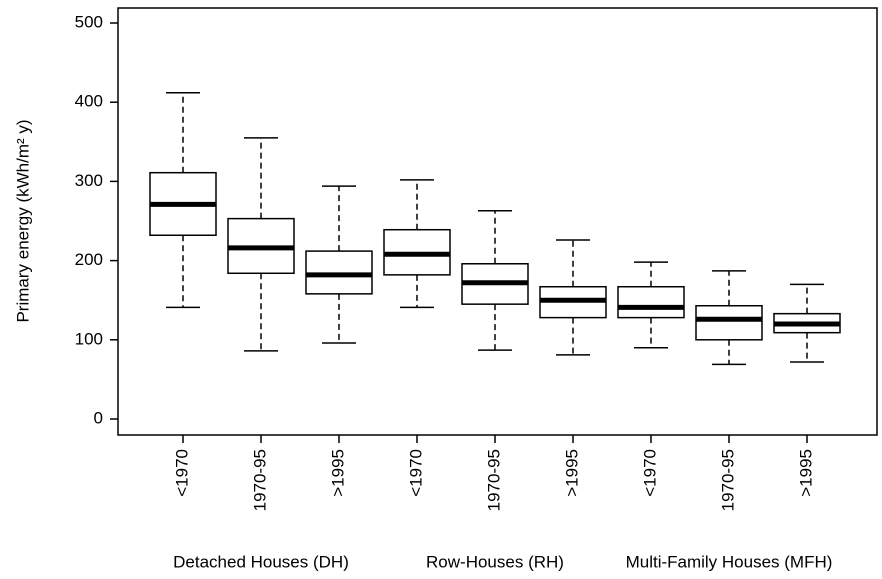  What do you see at coordinates (89, 21) in the screenshot?
I see `y-tick-label: 500` at bounding box center [89, 21].